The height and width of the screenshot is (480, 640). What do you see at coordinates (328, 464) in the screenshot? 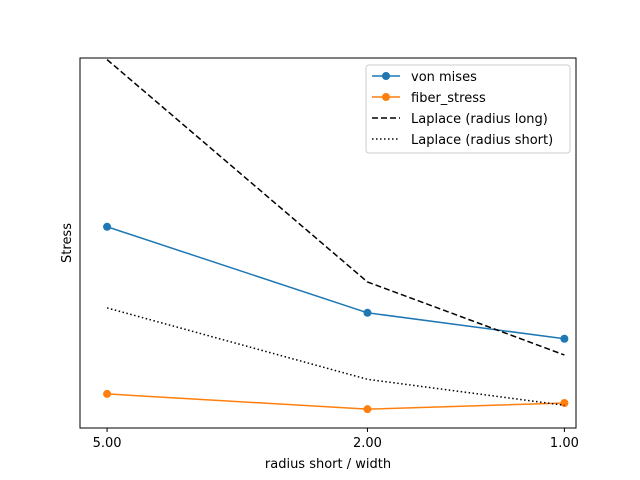
I see `x-axis-label: radius short / width` at bounding box center [328, 464].